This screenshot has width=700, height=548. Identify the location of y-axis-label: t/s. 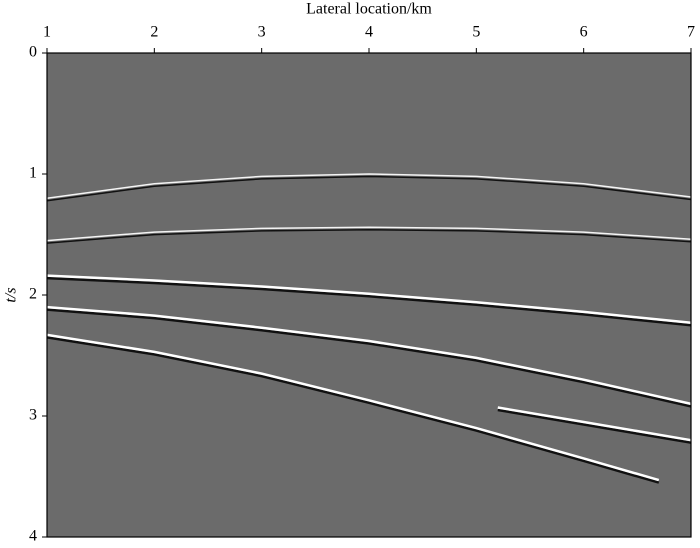
(11, 294).